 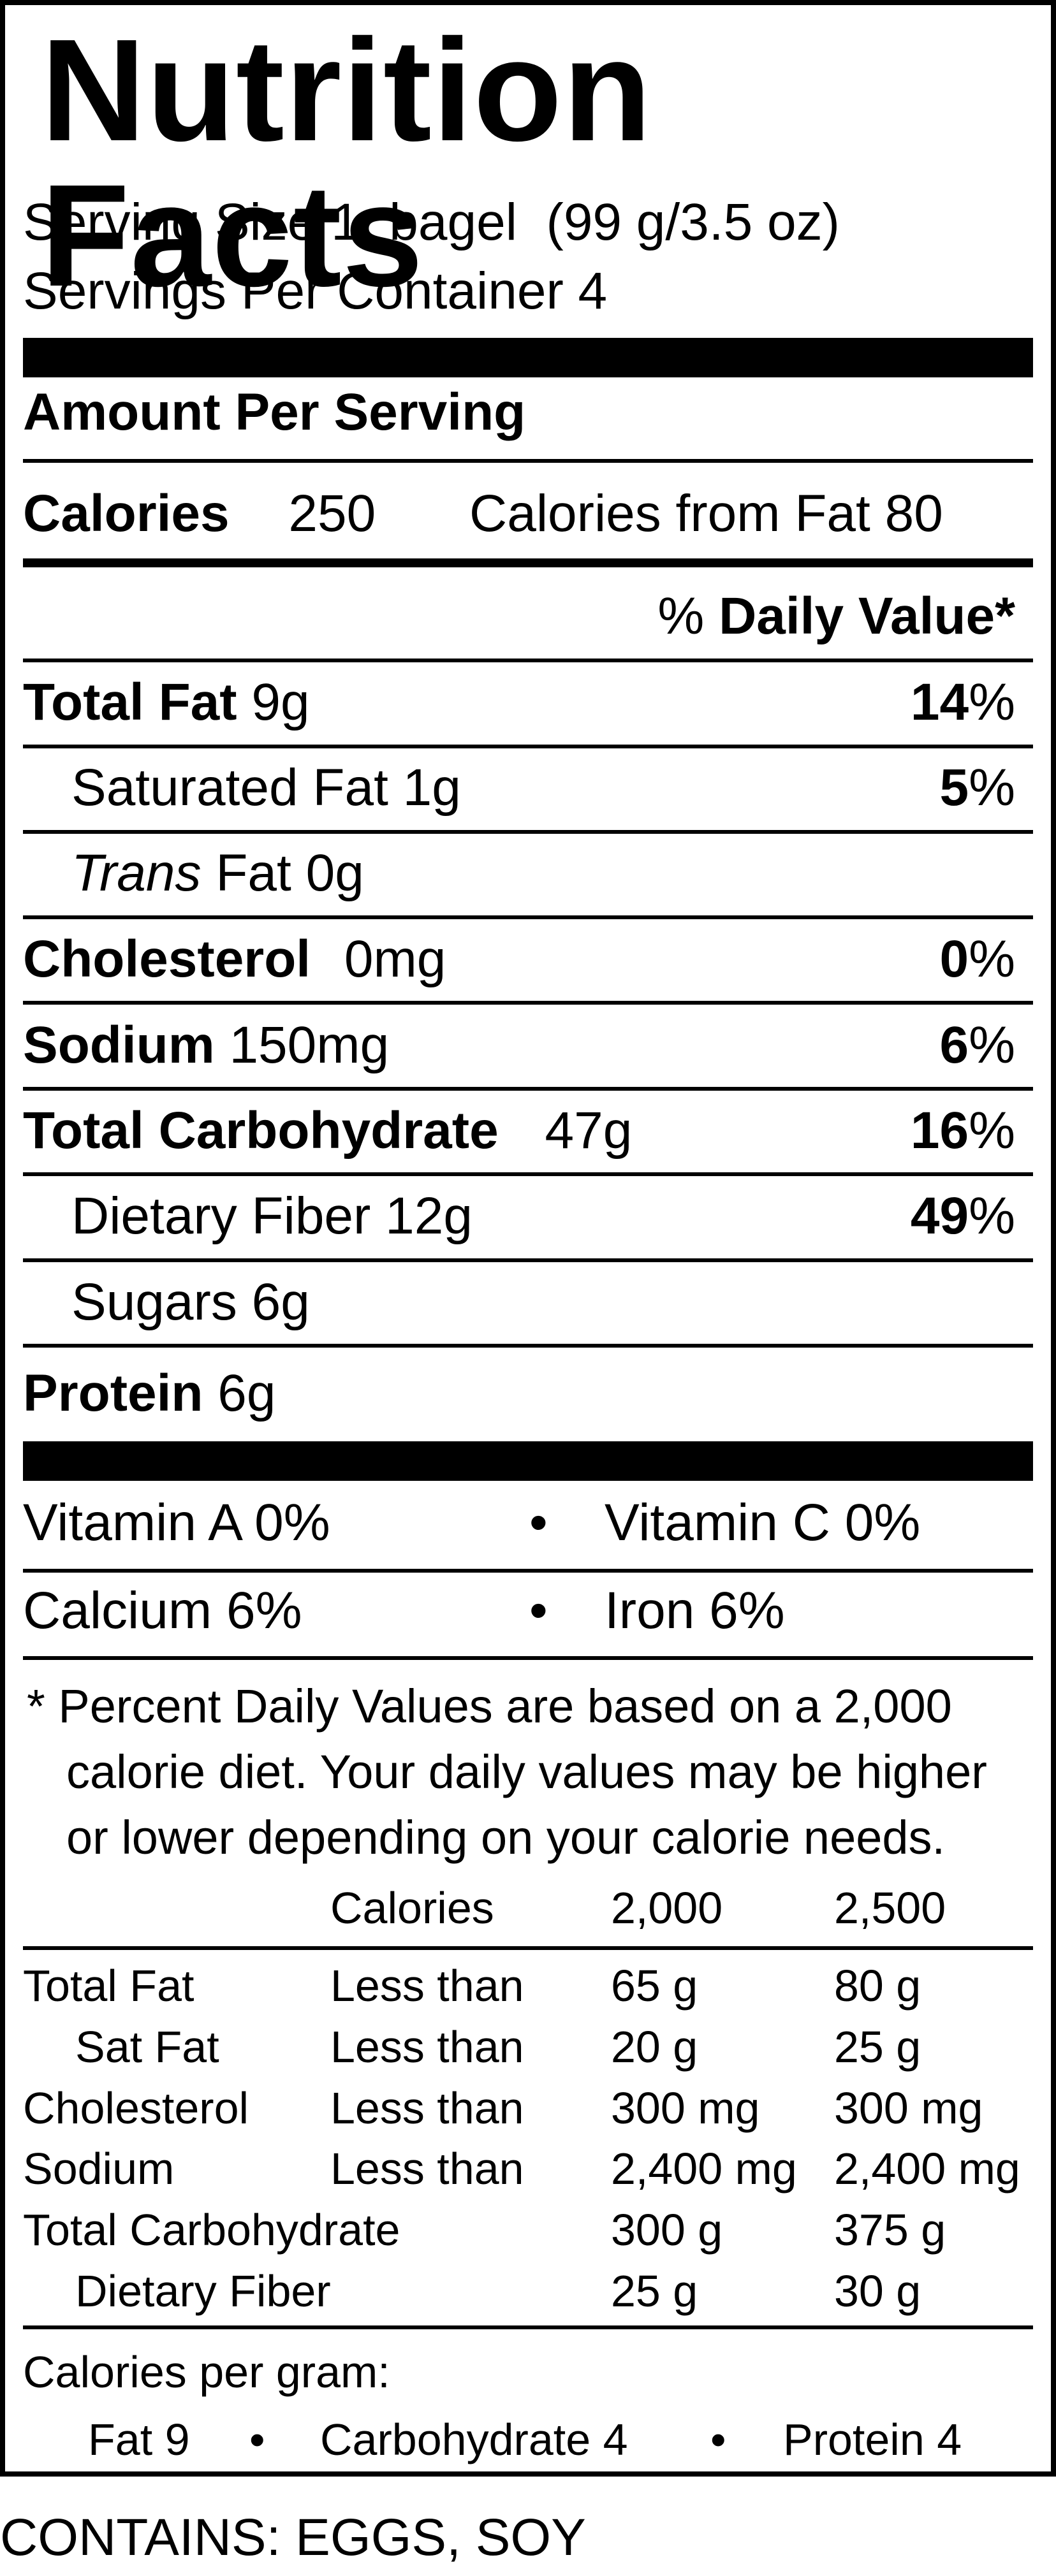 I want to click on daily-value-text: Daily Value*, so click(x=867, y=616).